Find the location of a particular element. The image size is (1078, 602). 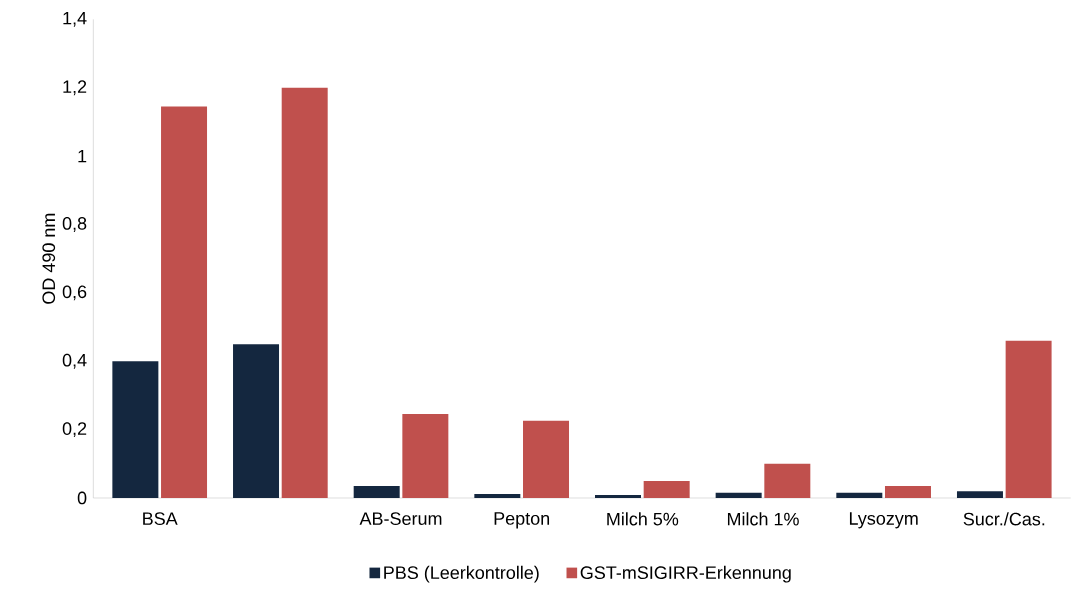

legend-label: GST-mSIGIRR-Erkennung is located at coordinates (685, 574).